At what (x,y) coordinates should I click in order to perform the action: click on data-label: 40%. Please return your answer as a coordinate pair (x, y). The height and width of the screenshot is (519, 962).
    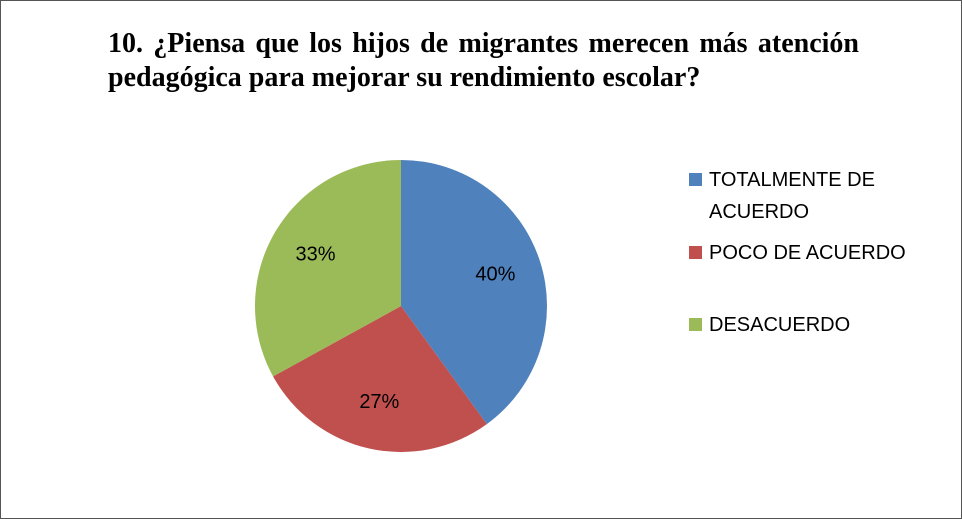
    Looking at the image, I should click on (495, 275).